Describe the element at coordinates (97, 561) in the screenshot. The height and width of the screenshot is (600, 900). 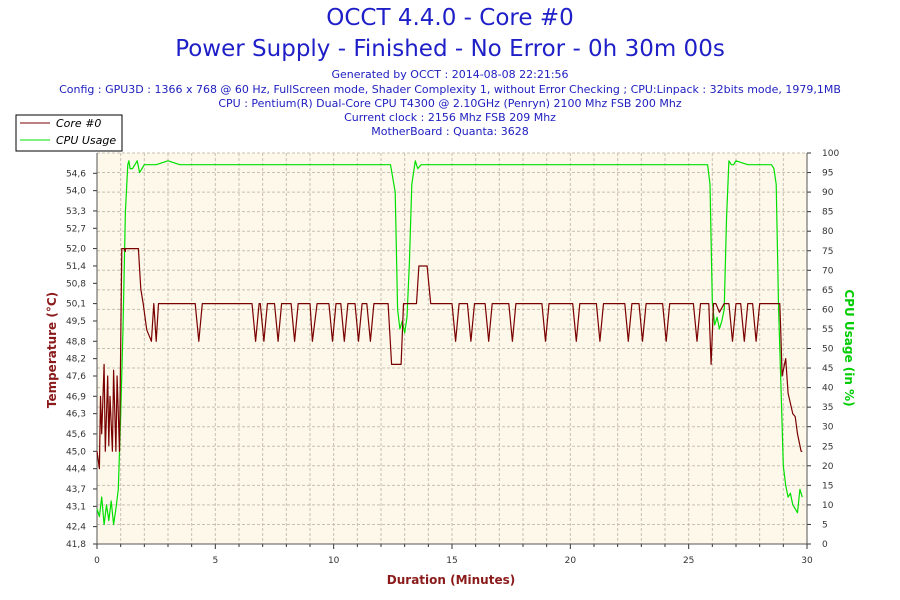
I see `x-tick-label: 0` at that location.